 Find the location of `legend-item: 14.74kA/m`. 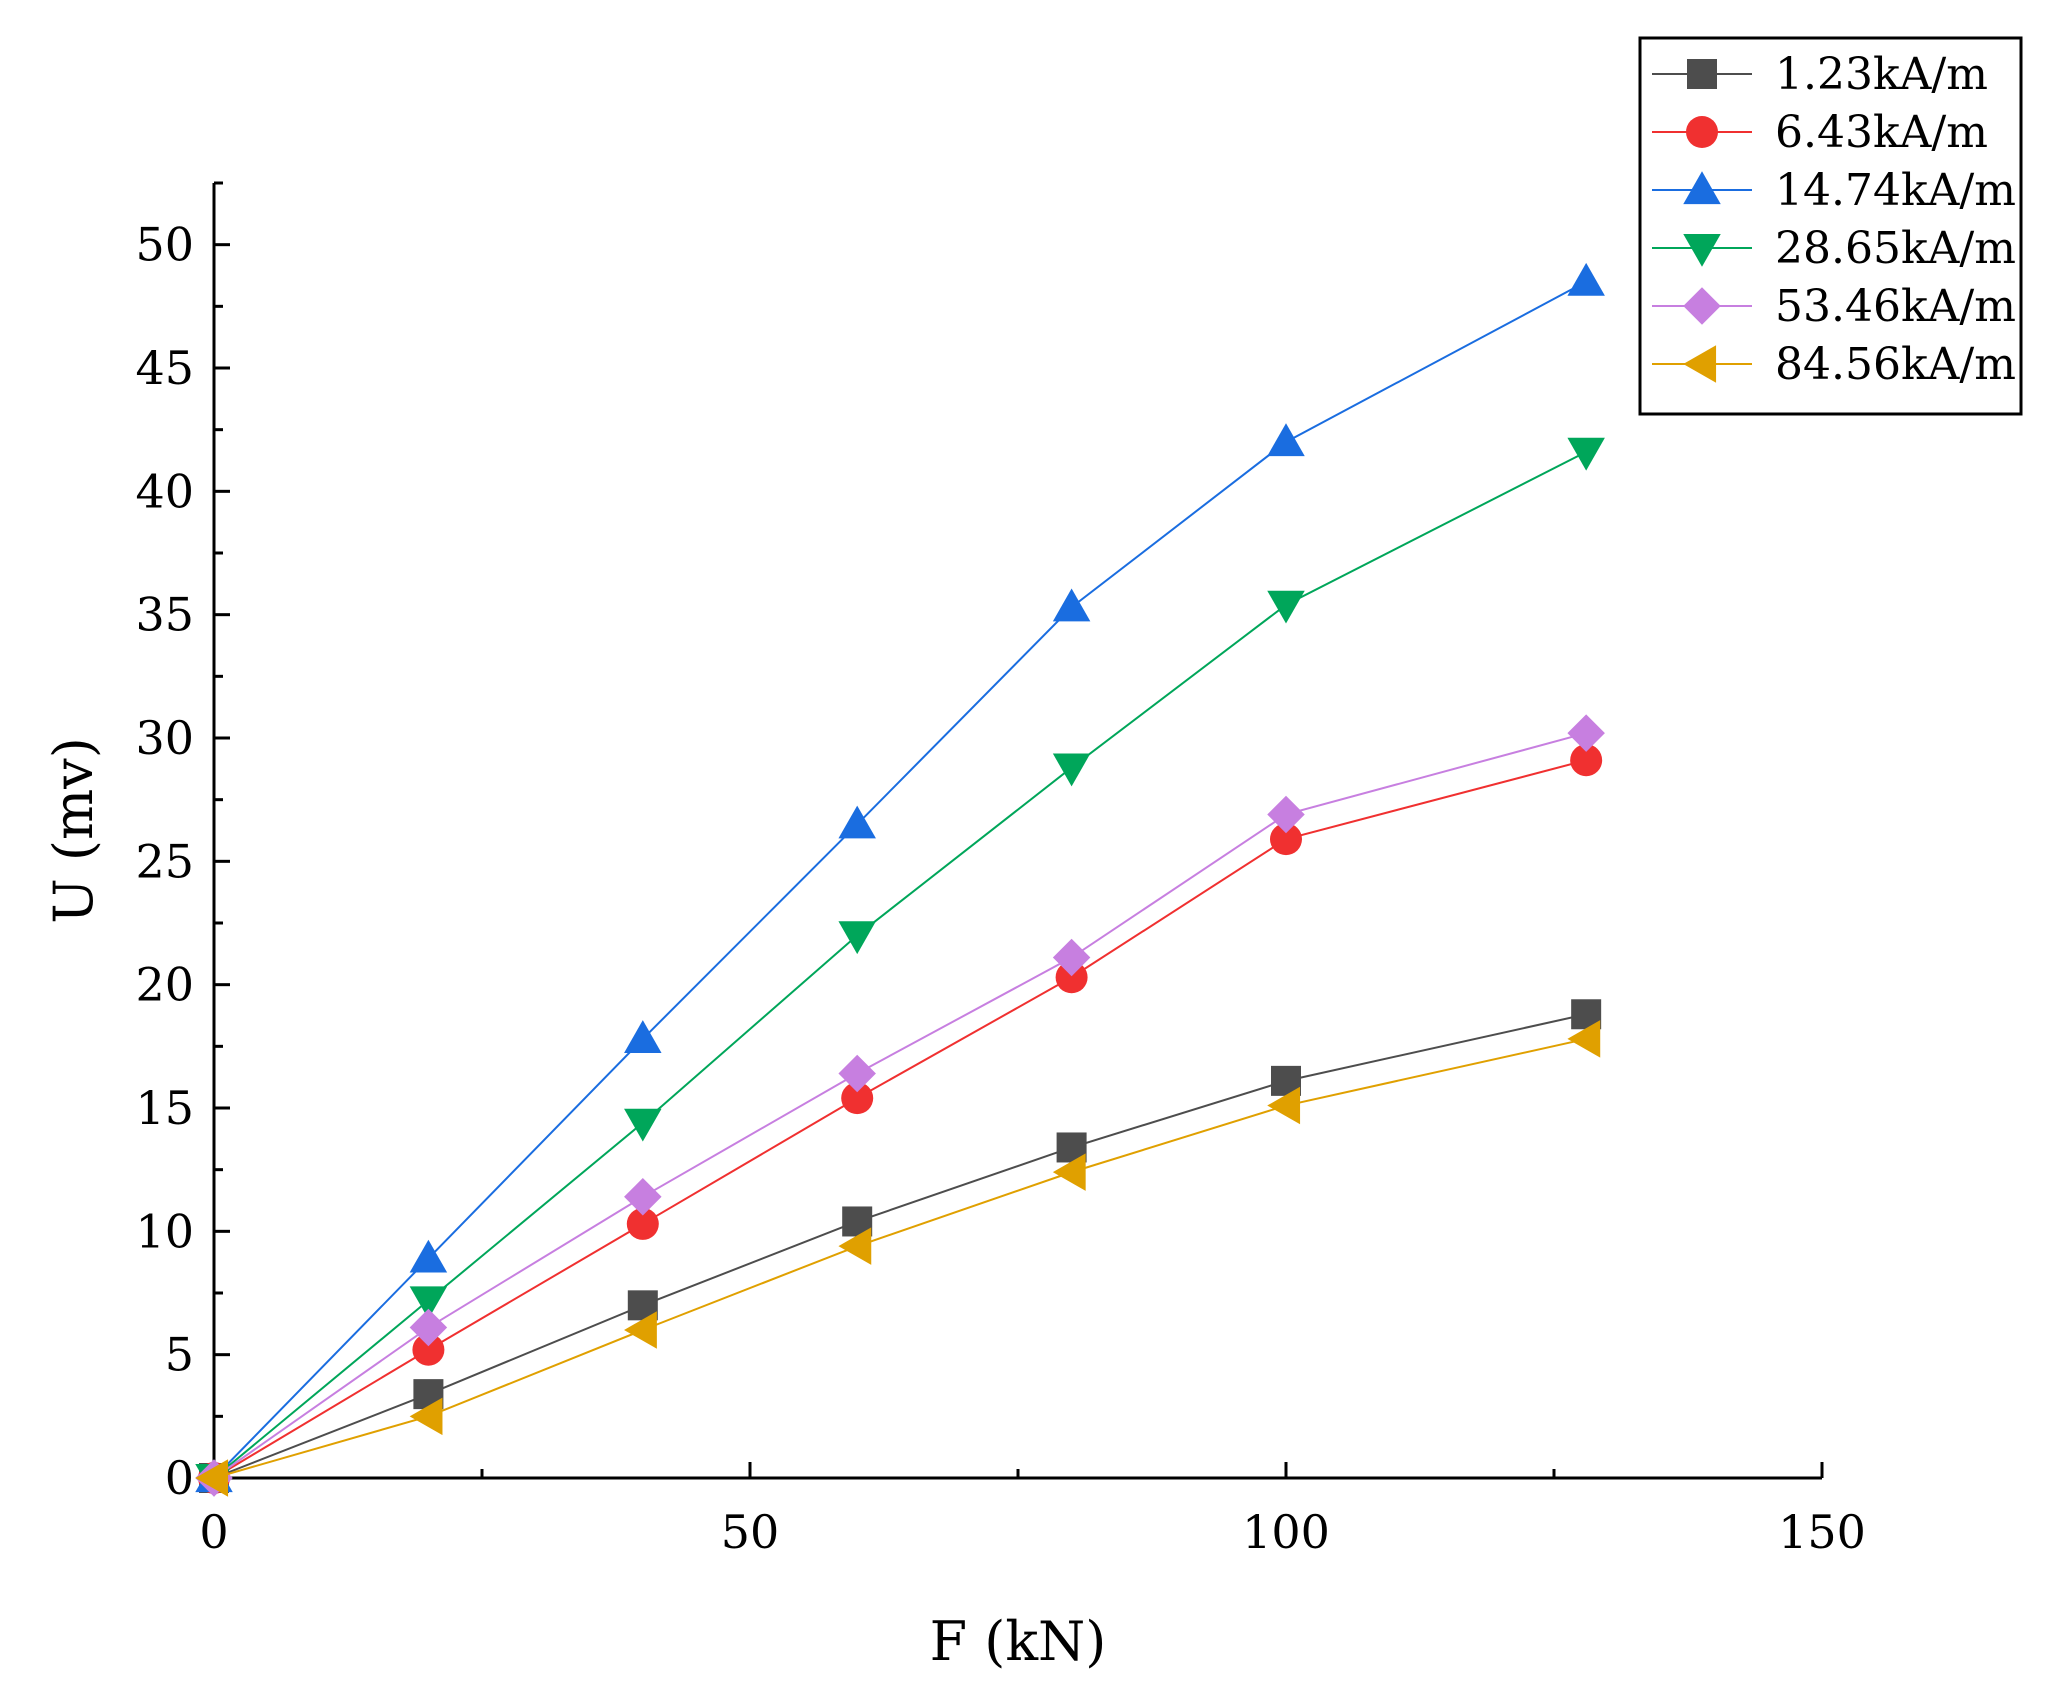

legend-item: 14.74kA/m is located at coordinates (1834, 190).